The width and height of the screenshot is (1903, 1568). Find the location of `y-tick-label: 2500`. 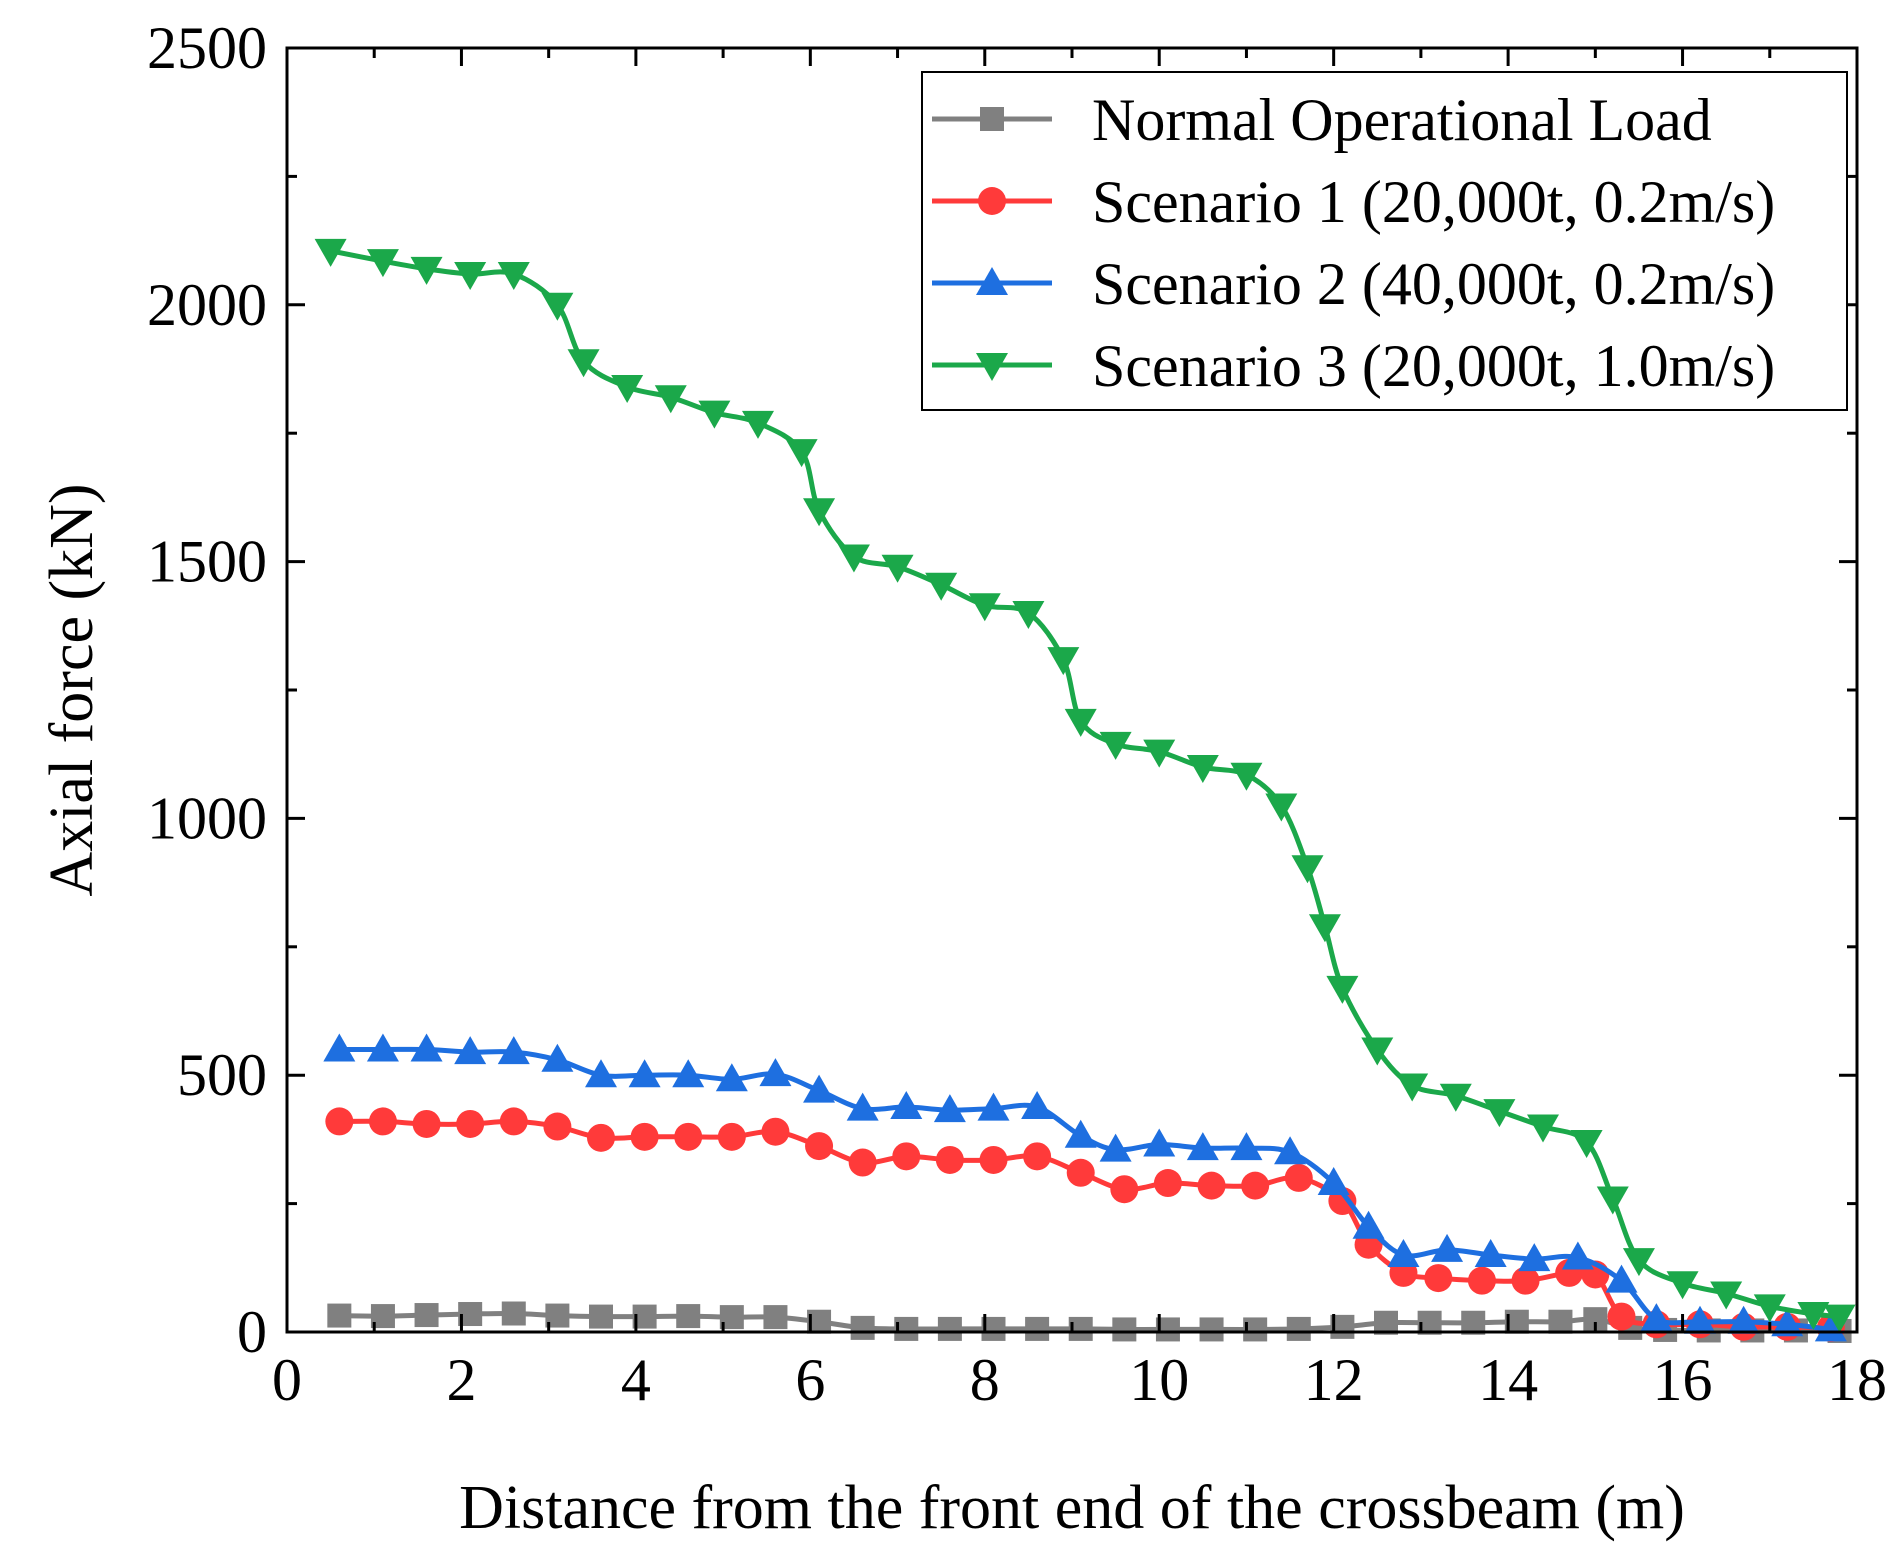

y-tick-label: 2500 is located at coordinates (207, 48).